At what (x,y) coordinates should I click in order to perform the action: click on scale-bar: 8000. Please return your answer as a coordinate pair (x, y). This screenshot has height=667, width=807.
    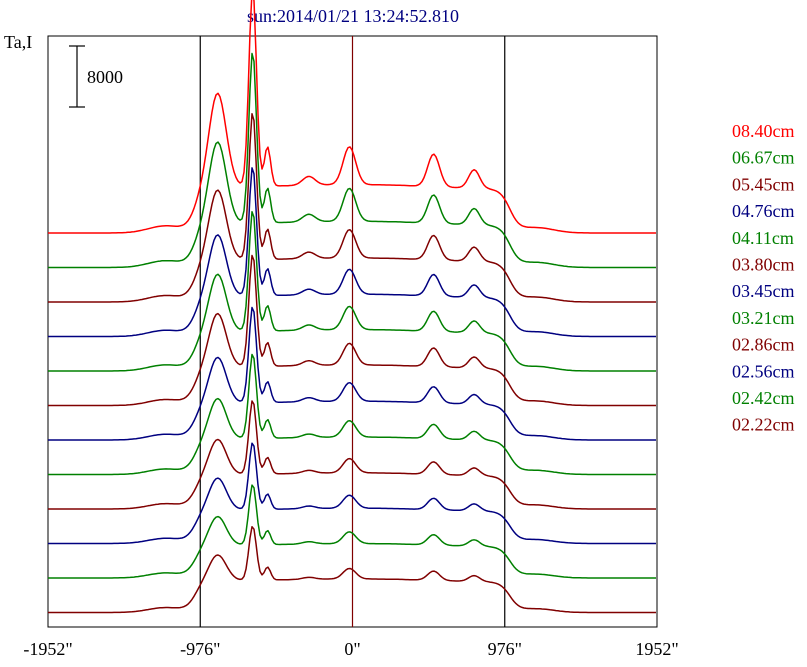
    Looking at the image, I should click on (96, 76).